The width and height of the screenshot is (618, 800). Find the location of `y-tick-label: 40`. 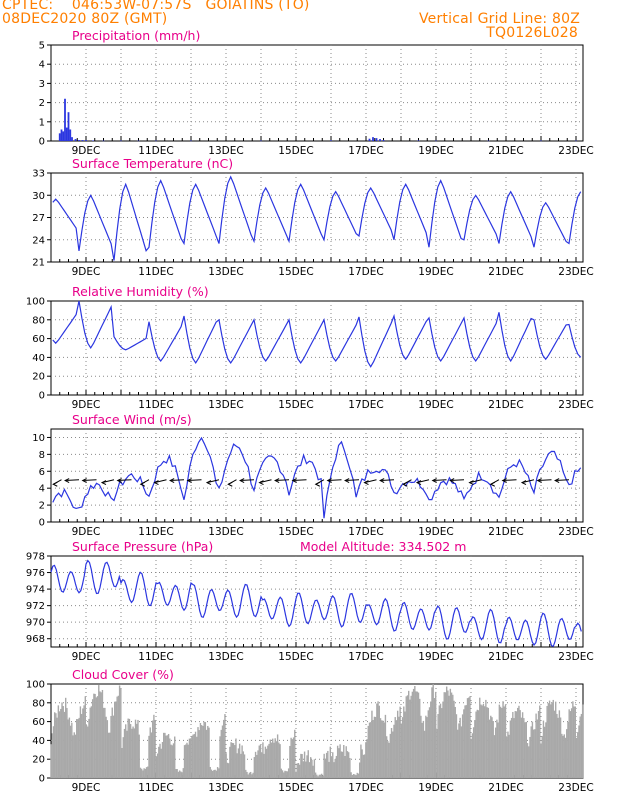

y-tick-label: 40 is located at coordinates (38, 741).